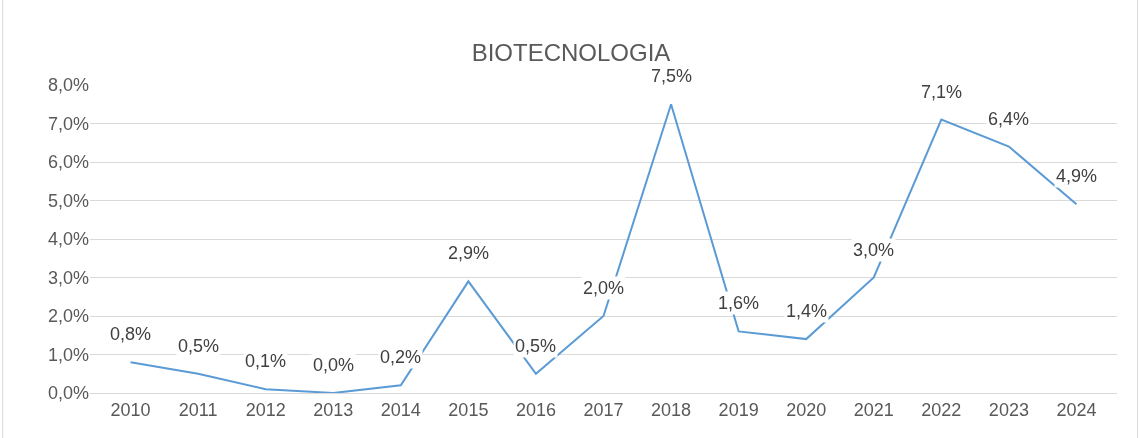  Describe the element at coordinates (68, 316) in the screenshot. I see `y-tick-label: 2,0%` at that location.